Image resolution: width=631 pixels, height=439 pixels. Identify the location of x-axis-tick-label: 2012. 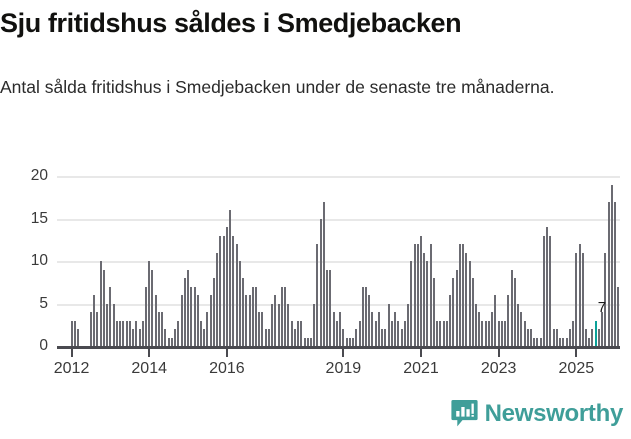
(71, 368).